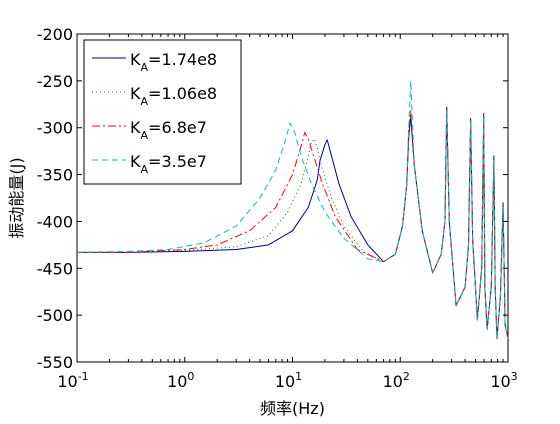 This screenshot has width=560, height=424. What do you see at coordinates (55, 34) in the screenshot?
I see `y-tick-label: -200` at bounding box center [55, 34].